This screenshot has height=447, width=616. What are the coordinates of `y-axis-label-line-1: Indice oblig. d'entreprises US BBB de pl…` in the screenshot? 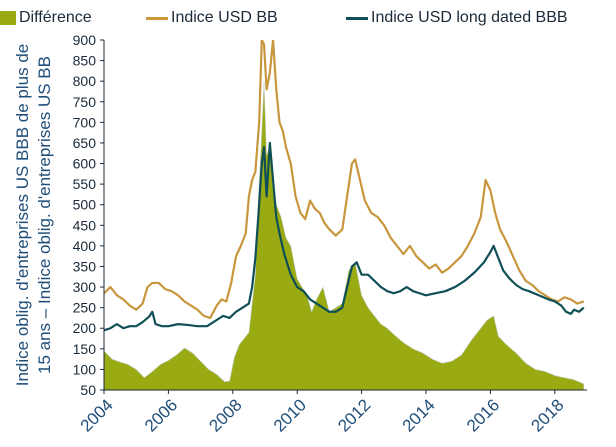 It's located at (22, 215).